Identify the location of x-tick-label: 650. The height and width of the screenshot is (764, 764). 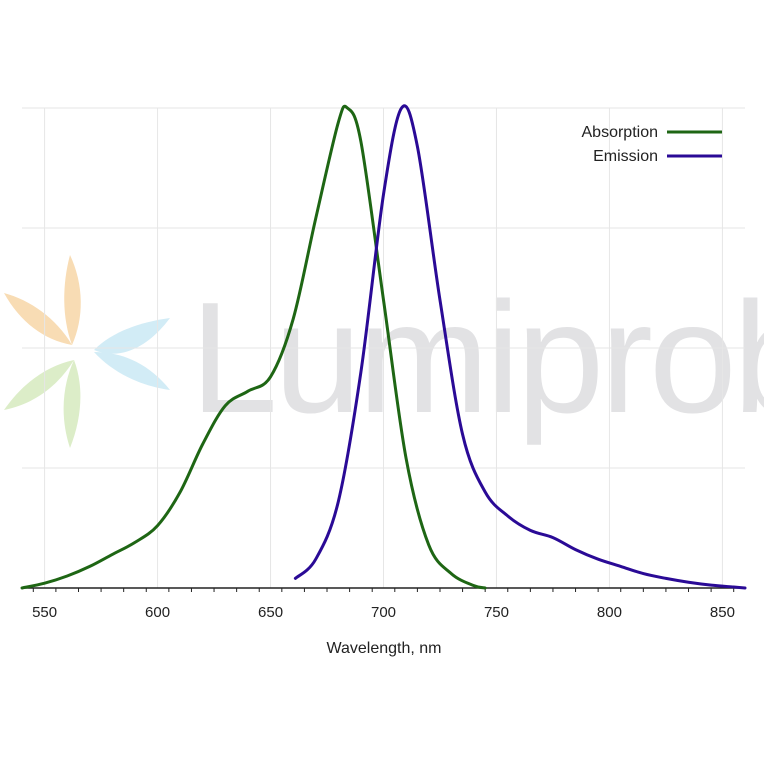
(270, 612).